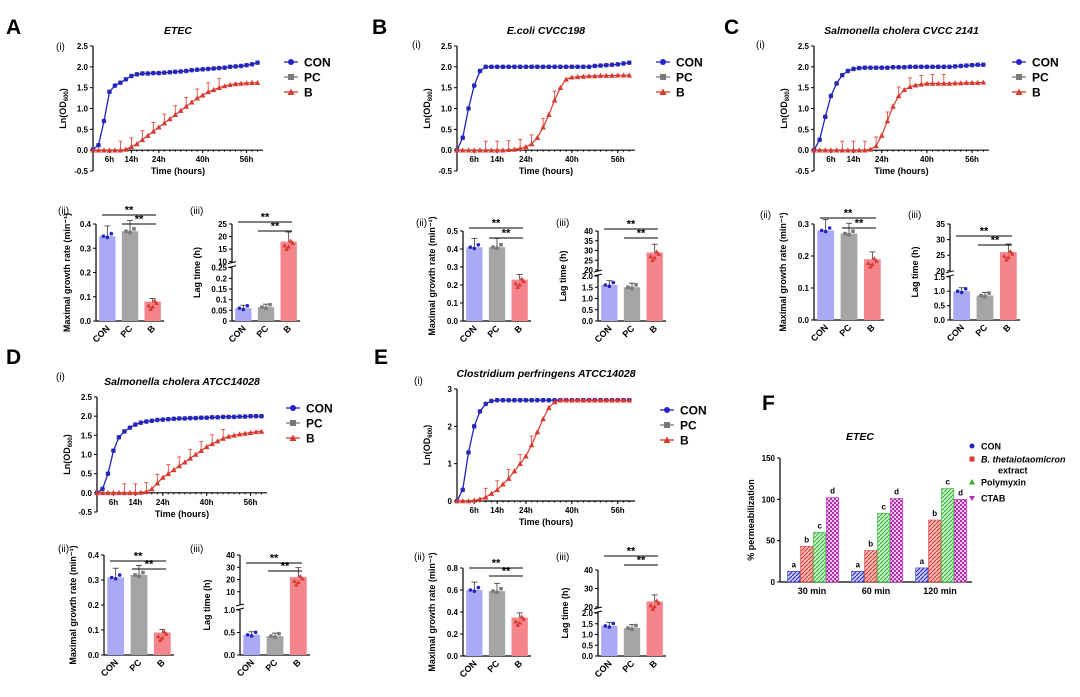  Describe the element at coordinates (770, 541) in the screenshot. I see `y-tick-label: 50` at that location.